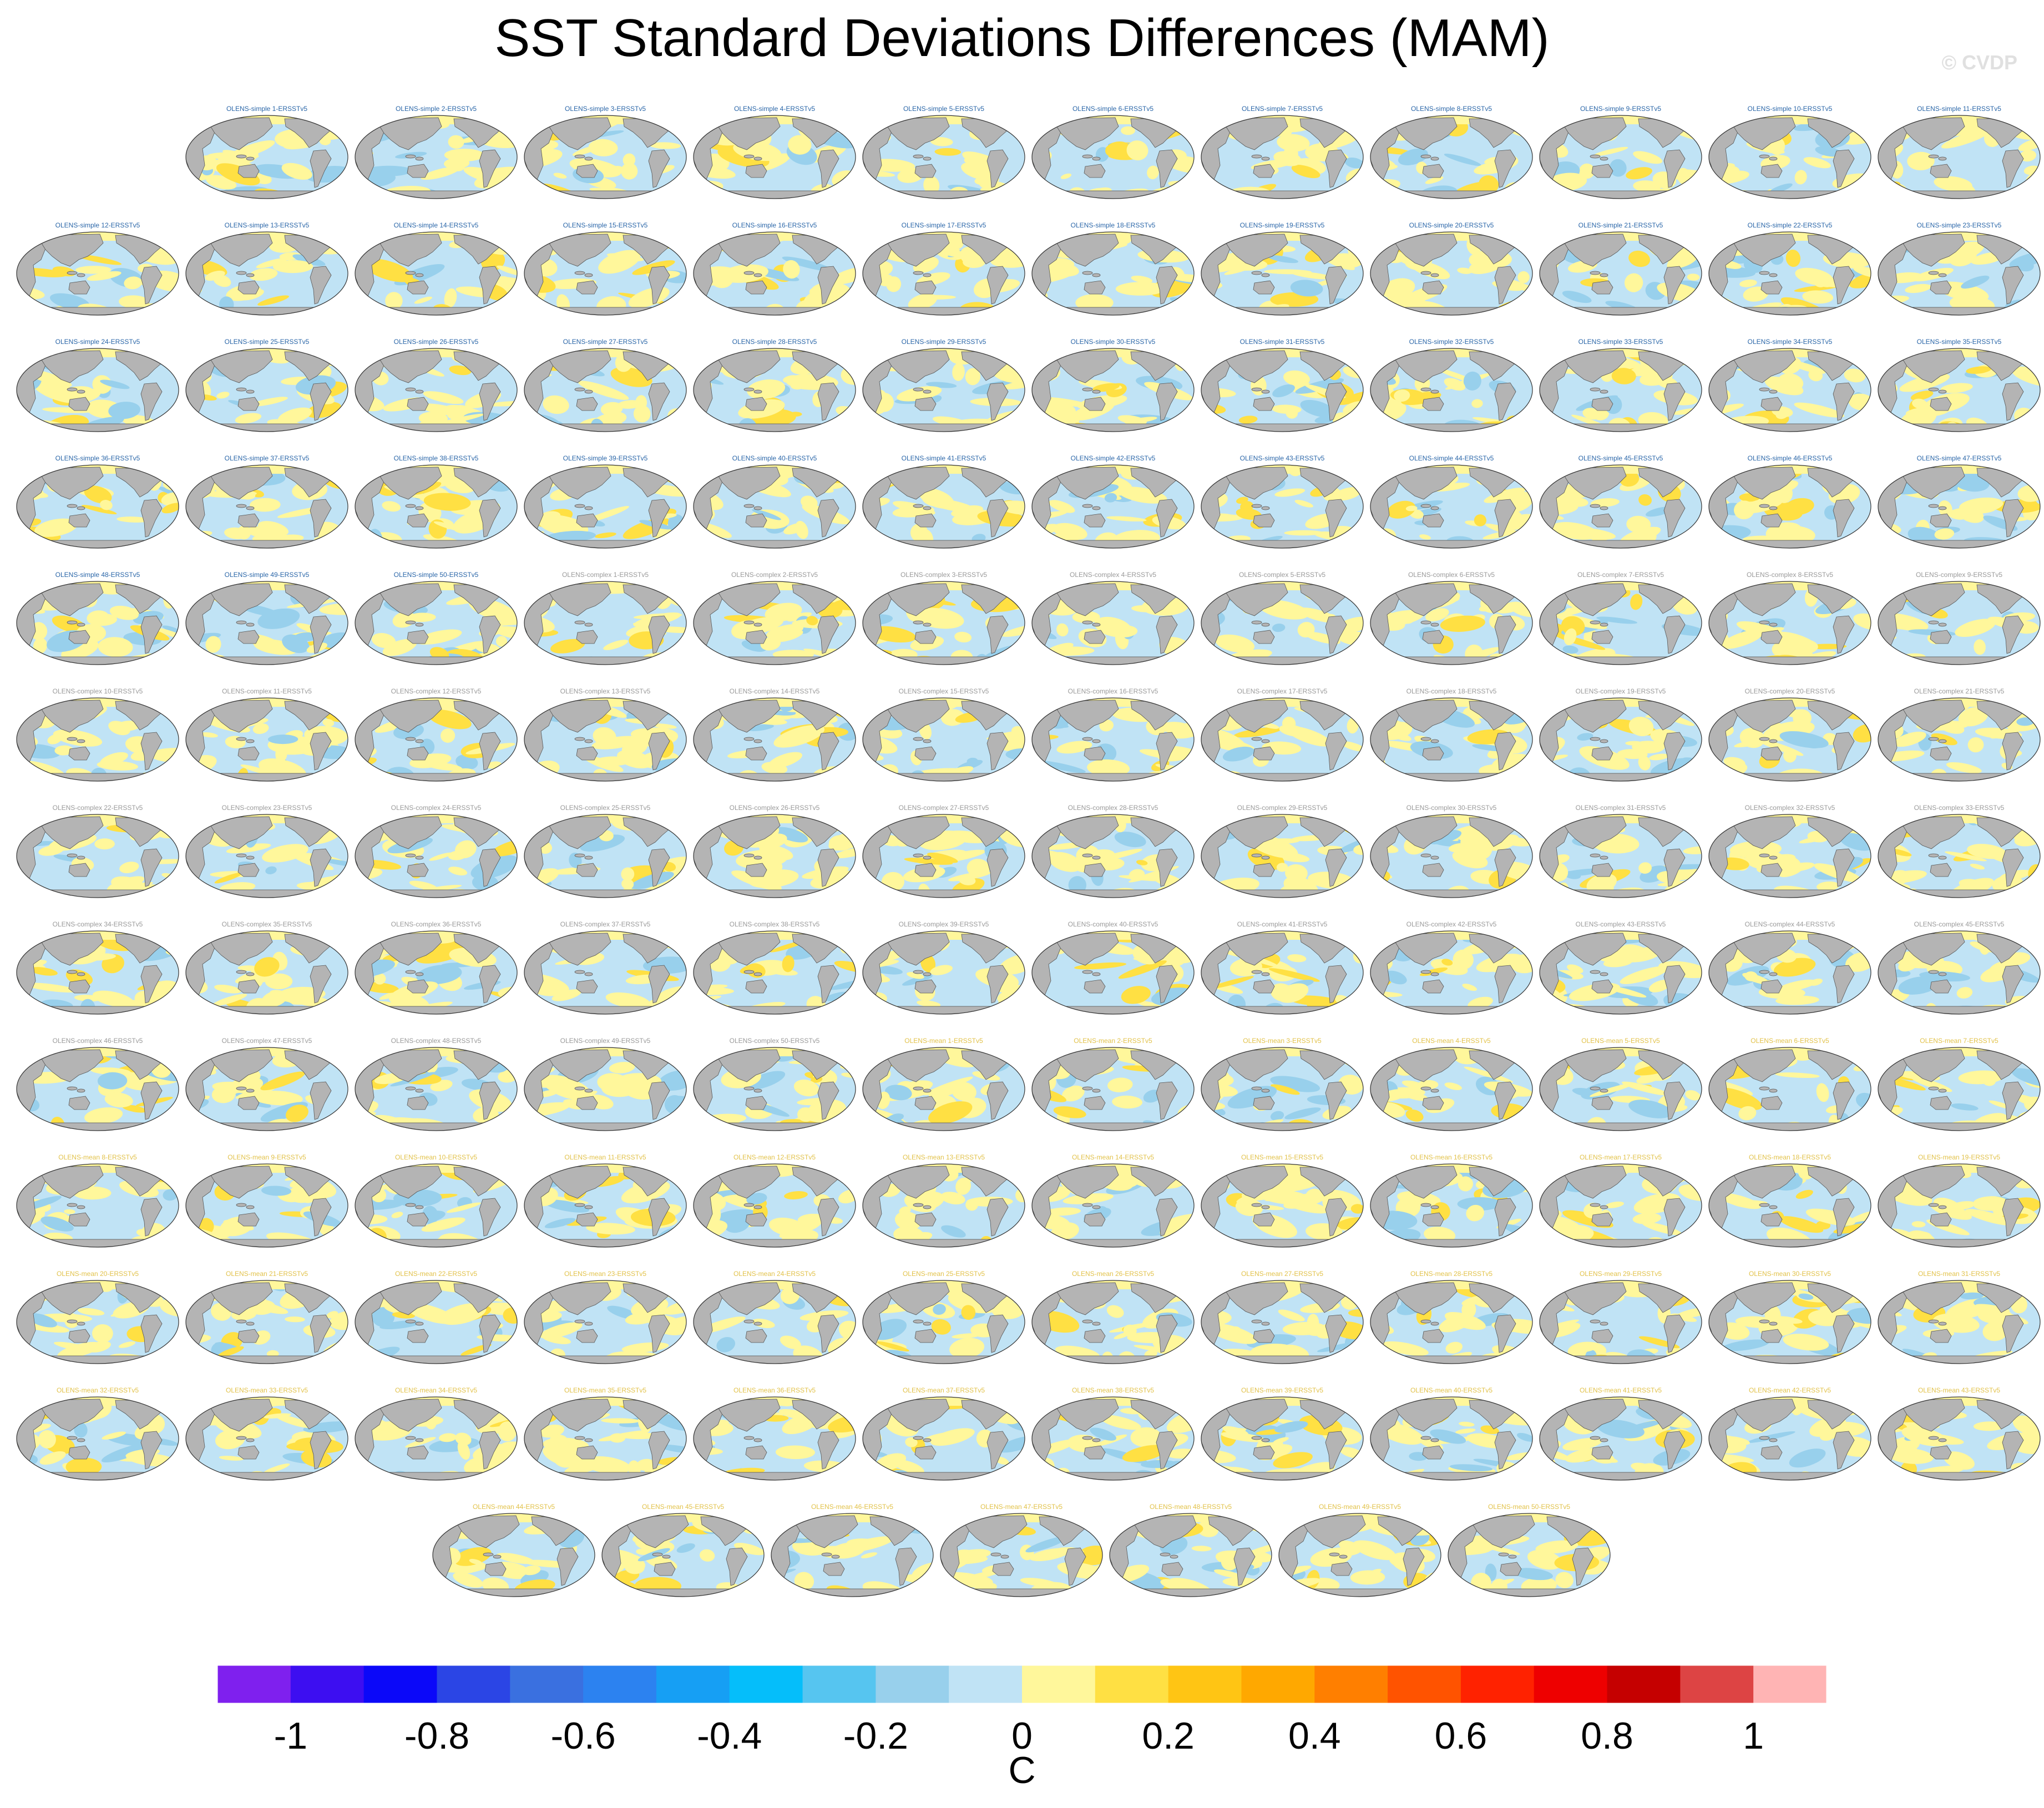  I want to click on map-panel: OLENS-mean 42-ERSSTv5, so click(1790, 1433).